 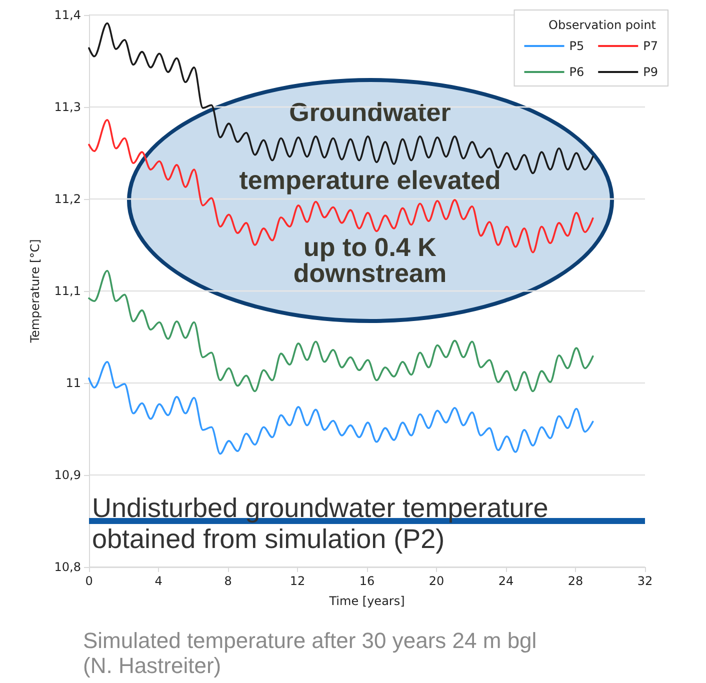 What do you see at coordinates (89, 581) in the screenshot?
I see `x-tick-label: 0` at bounding box center [89, 581].